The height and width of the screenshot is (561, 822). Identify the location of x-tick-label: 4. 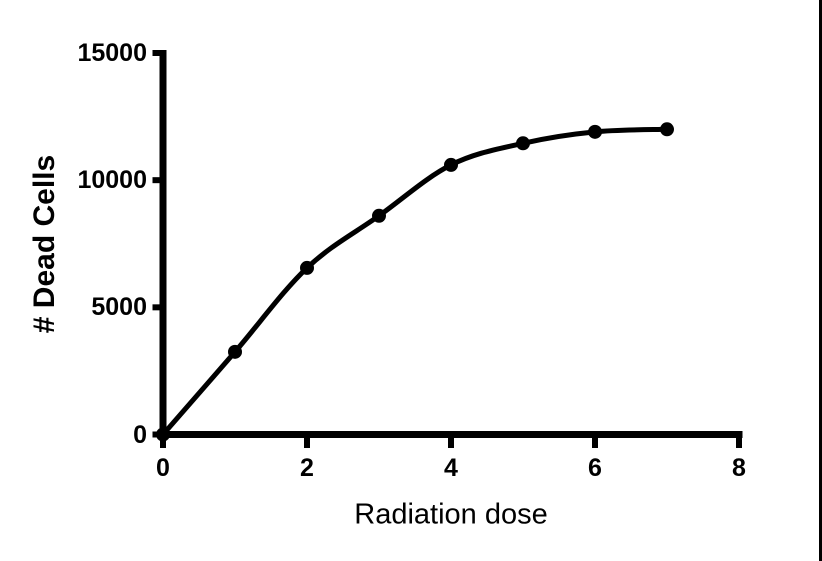
(451, 468).